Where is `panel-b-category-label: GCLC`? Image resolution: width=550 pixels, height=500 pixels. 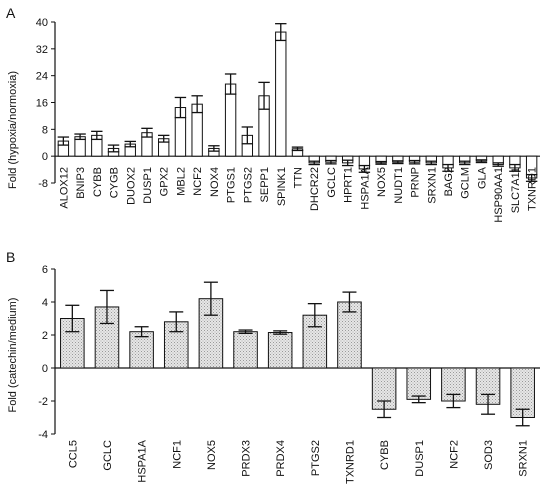
panel-b-category-label: GCLC is located at coordinates (108, 455).